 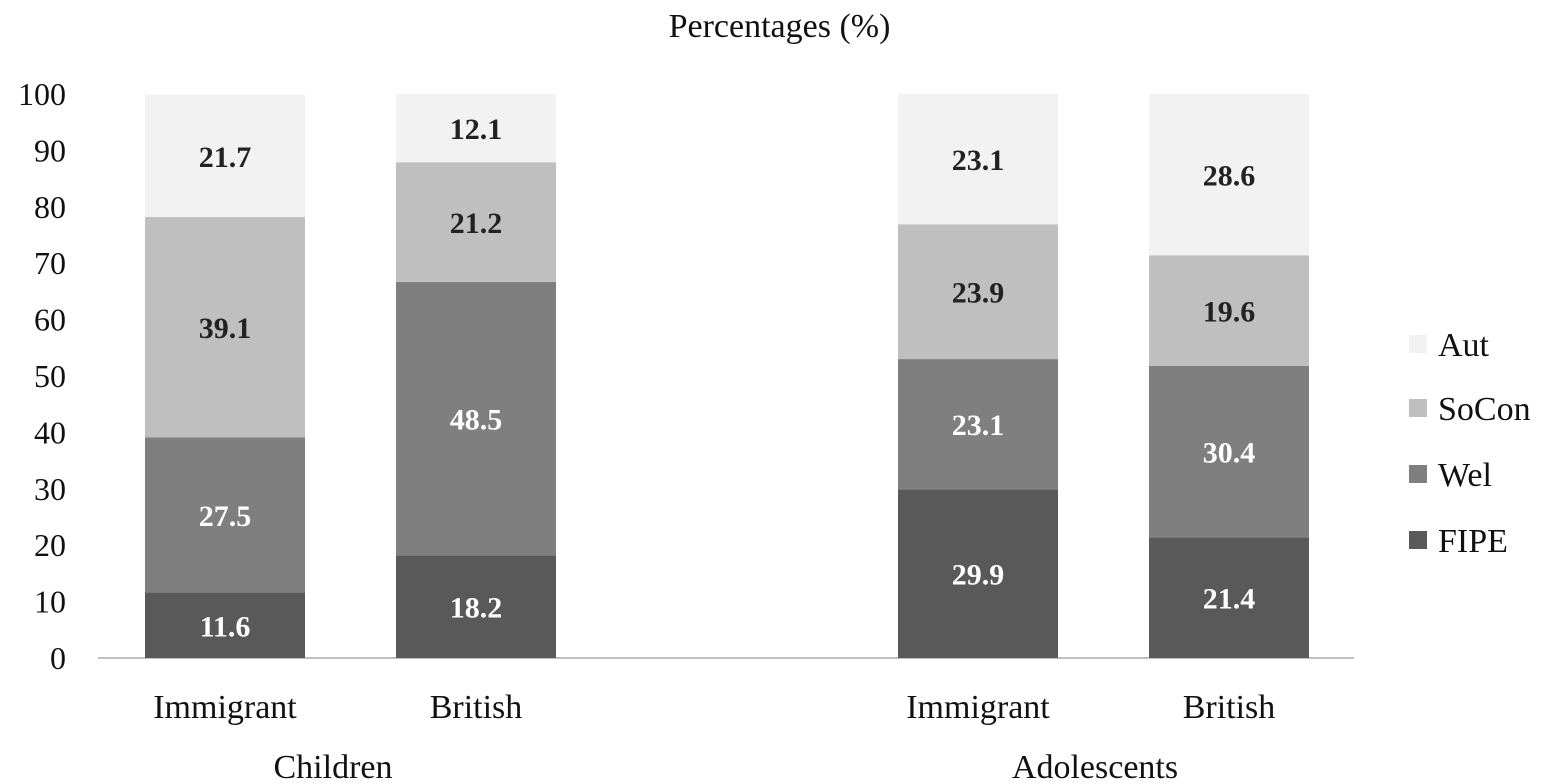 What do you see at coordinates (333, 766) in the screenshot?
I see `group-label: Children` at bounding box center [333, 766].